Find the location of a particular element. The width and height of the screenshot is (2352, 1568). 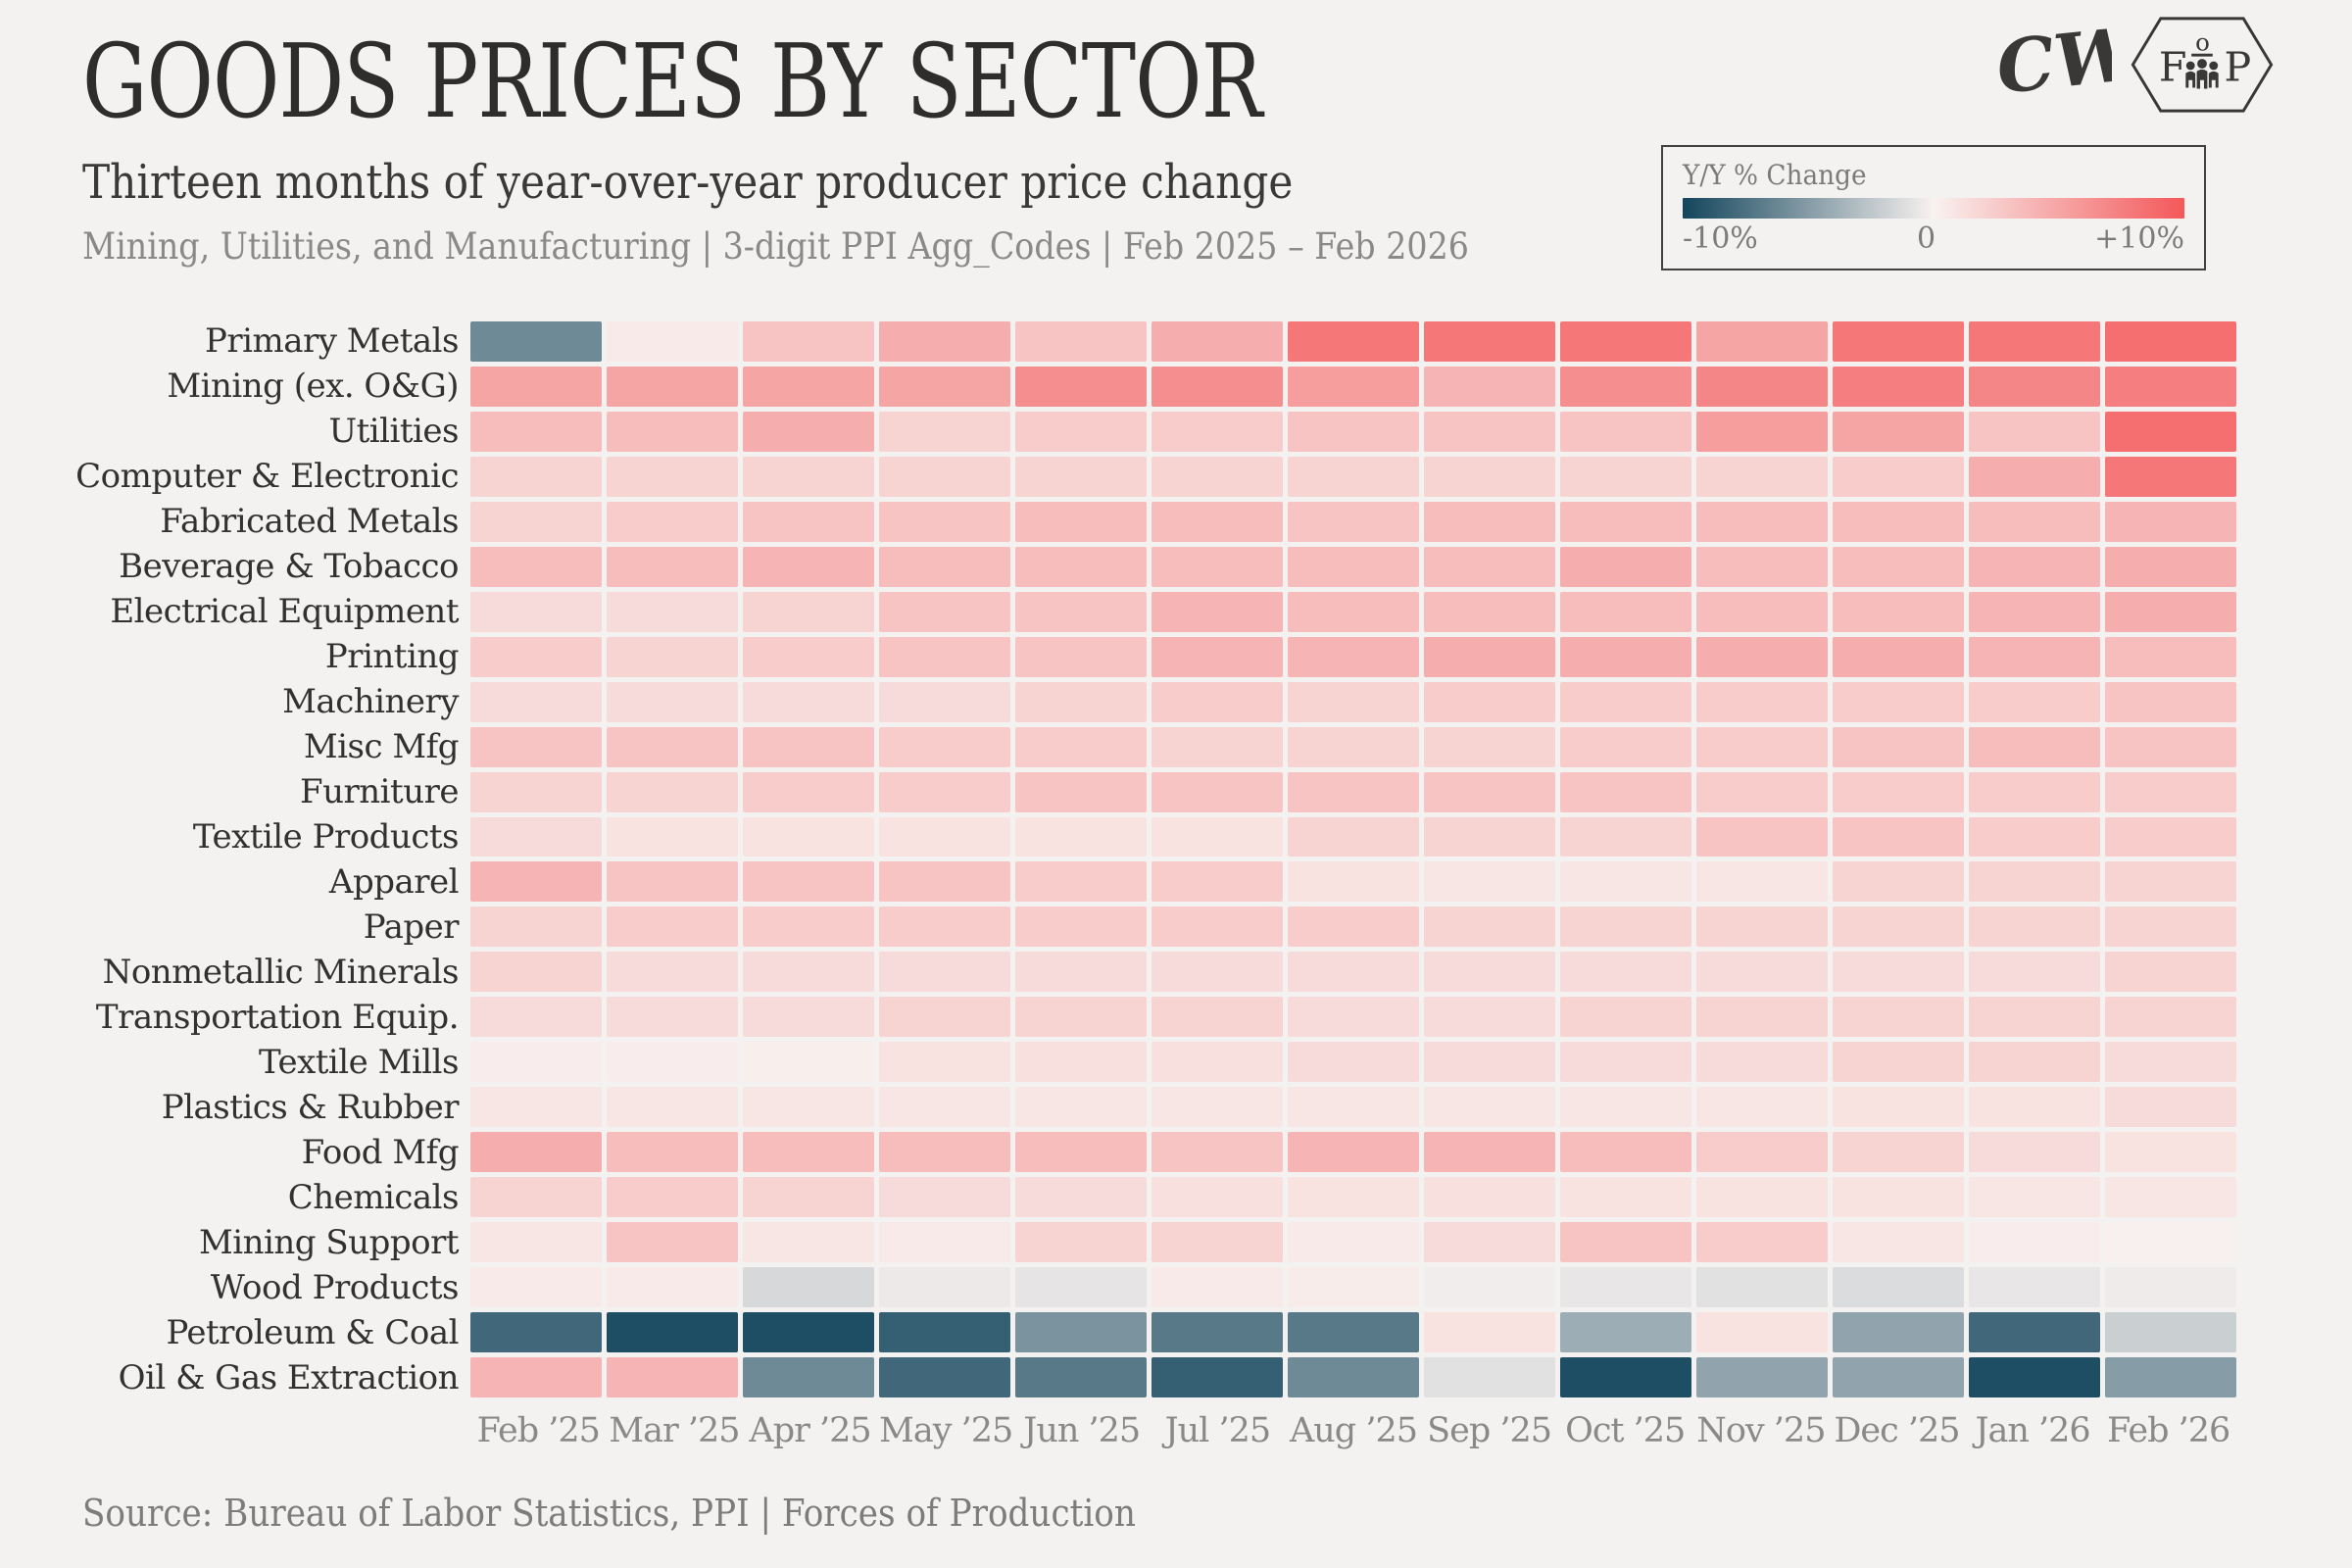

row-label: Oil & Gas Extraction is located at coordinates (289, 1377).